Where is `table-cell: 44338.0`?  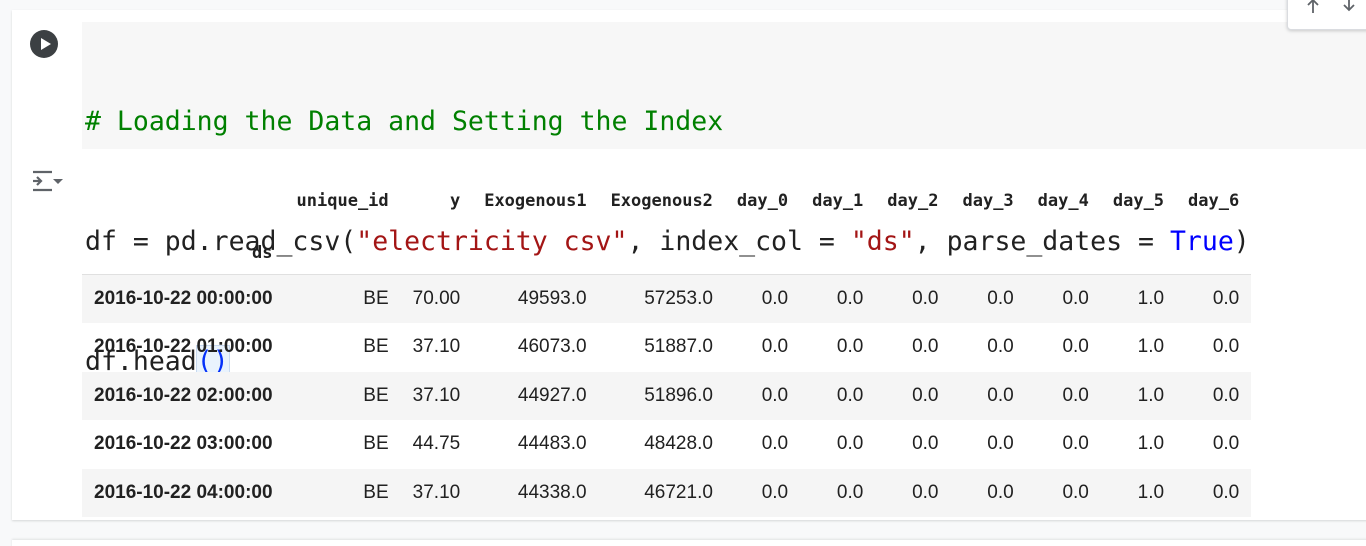 table-cell: 44338.0 is located at coordinates (552, 492).